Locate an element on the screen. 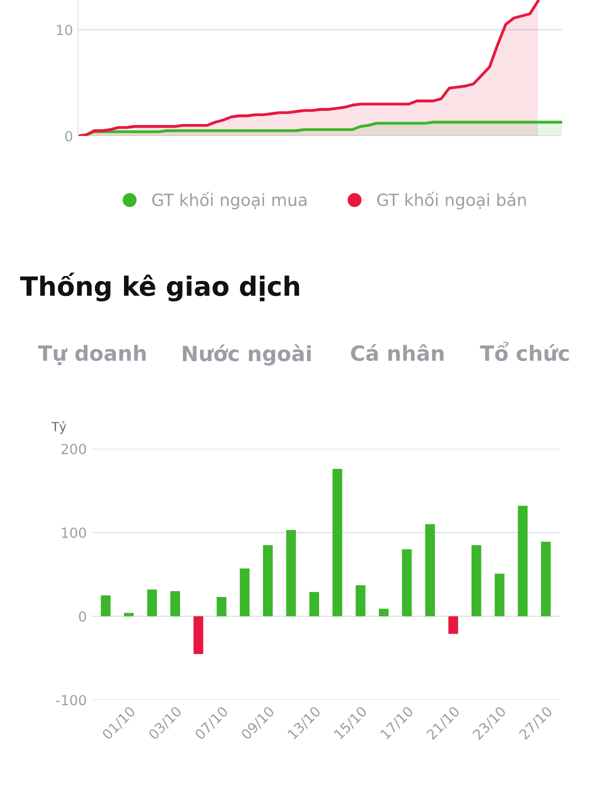 The image size is (600, 800). text: Tổ chức is located at coordinates (524, 352).